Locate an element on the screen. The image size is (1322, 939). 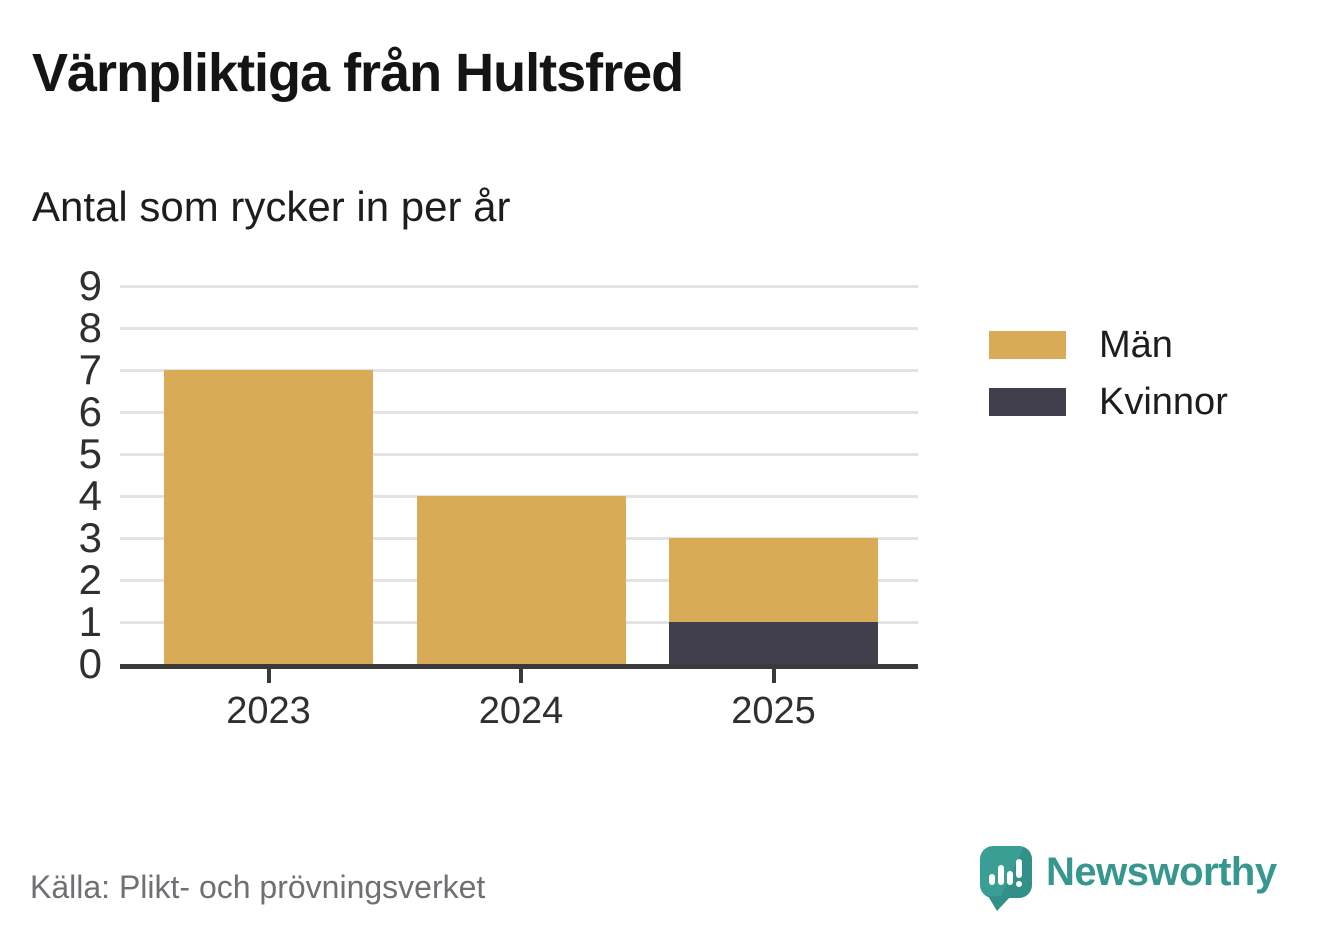
legend-item-kvinnor: Kvinnor is located at coordinates (1108, 402).